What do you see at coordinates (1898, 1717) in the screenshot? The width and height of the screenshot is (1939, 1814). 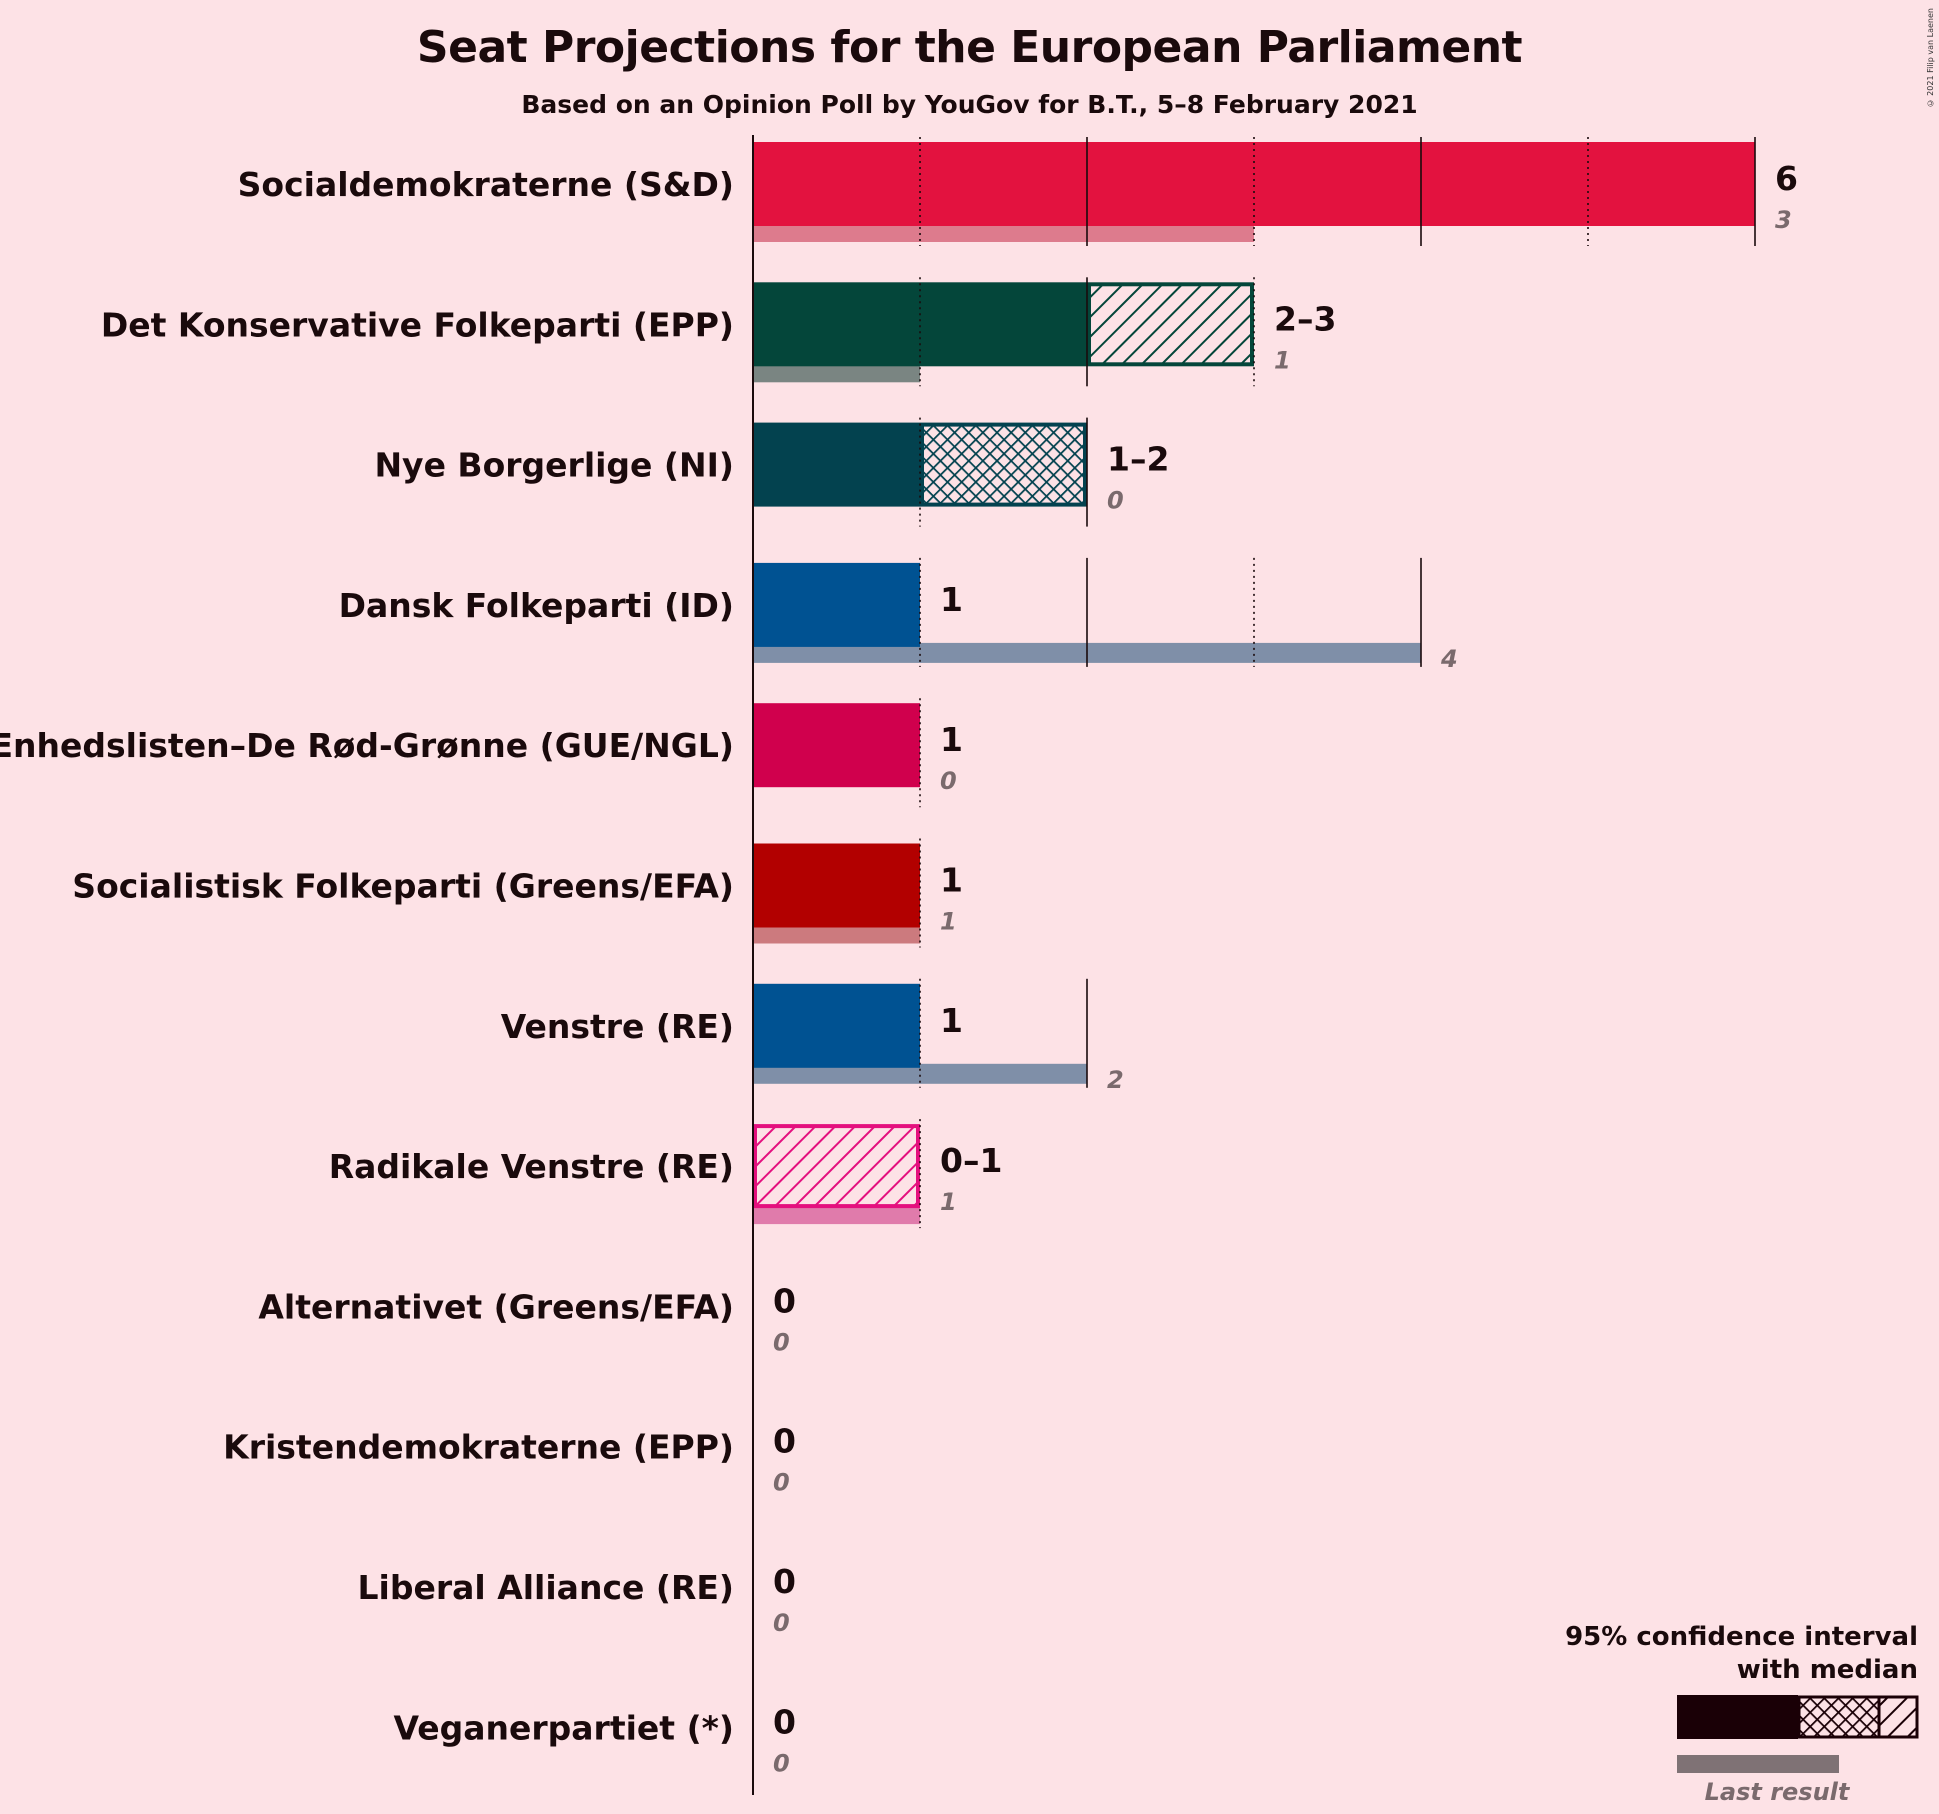 I see `legend-ci-outer-swatch` at bounding box center [1898, 1717].